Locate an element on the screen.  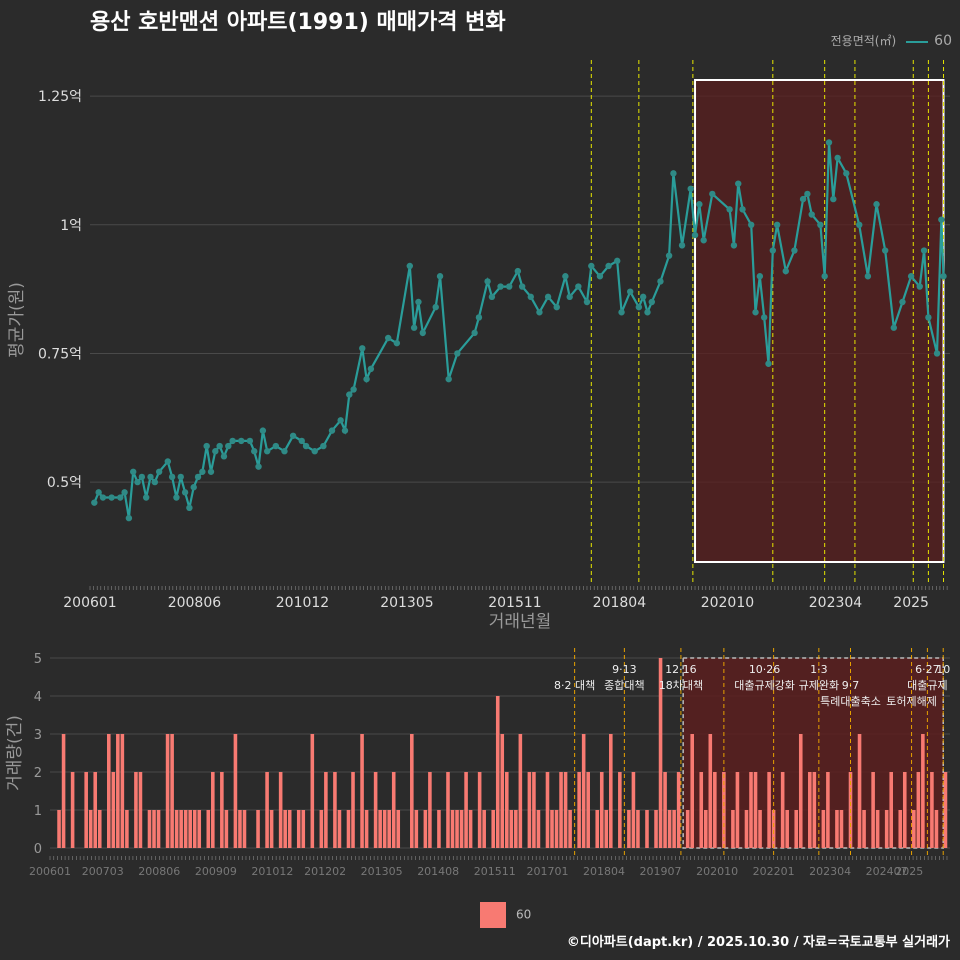
volume-x-tick-label: 200806 is located at coordinates (159, 871).